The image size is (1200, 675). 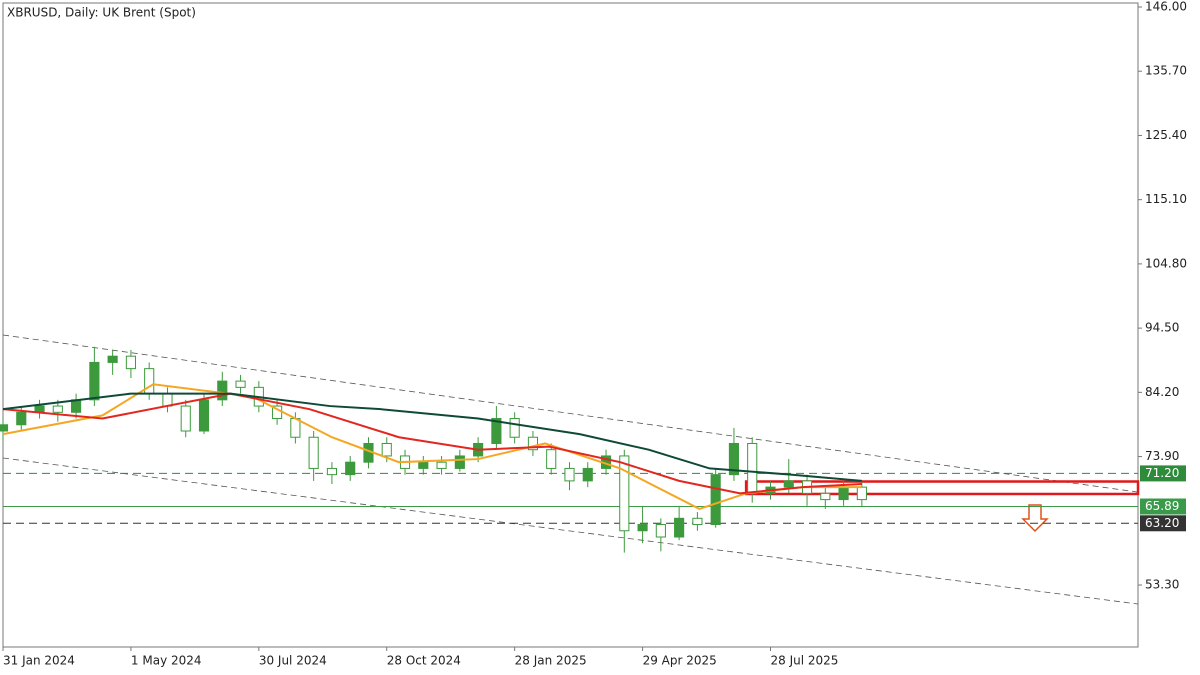 I want to click on y-tick-label: 115.10, so click(x=1166, y=199).